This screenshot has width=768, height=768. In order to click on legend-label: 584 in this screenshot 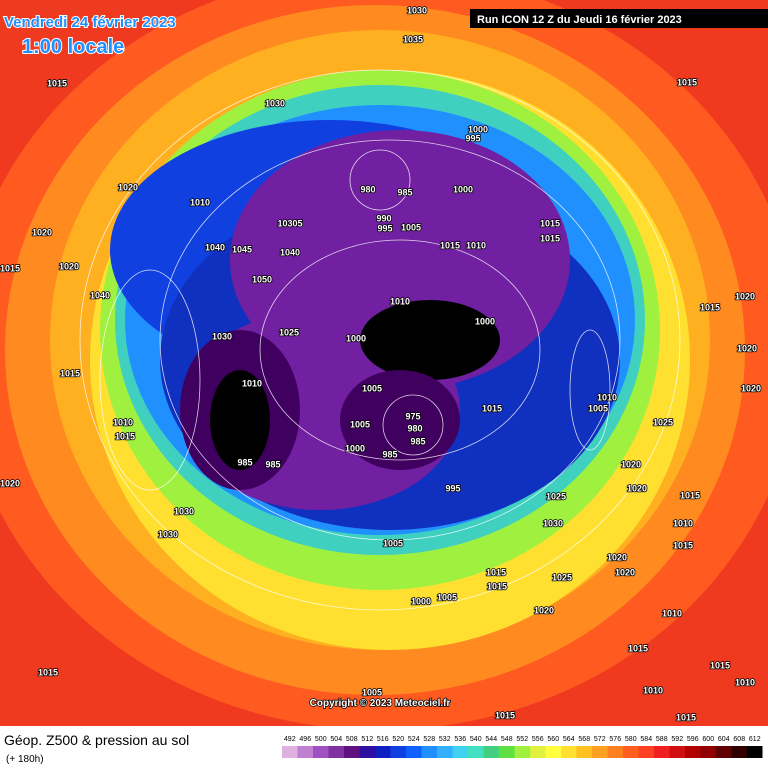, I will do `click(646, 739)`.